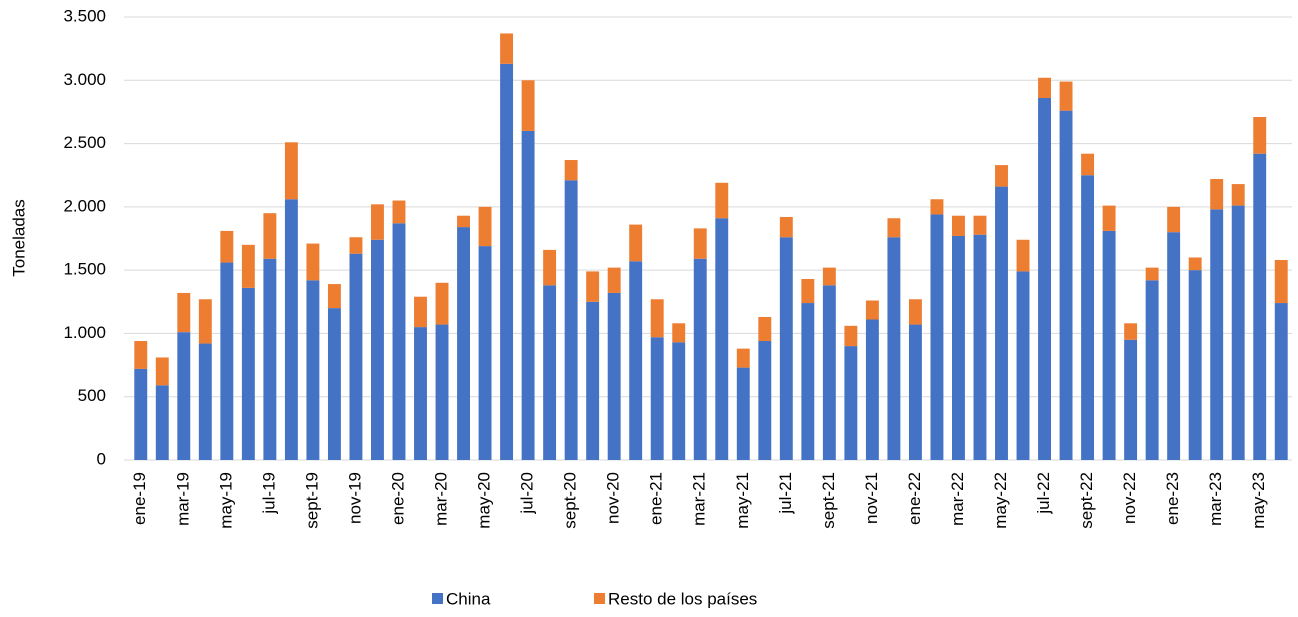 The height and width of the screenshot is (617, 1298). Describe the element at coordinates (311, 500) in the screenshot. I see `x-tick-label: sept-19` at that location.